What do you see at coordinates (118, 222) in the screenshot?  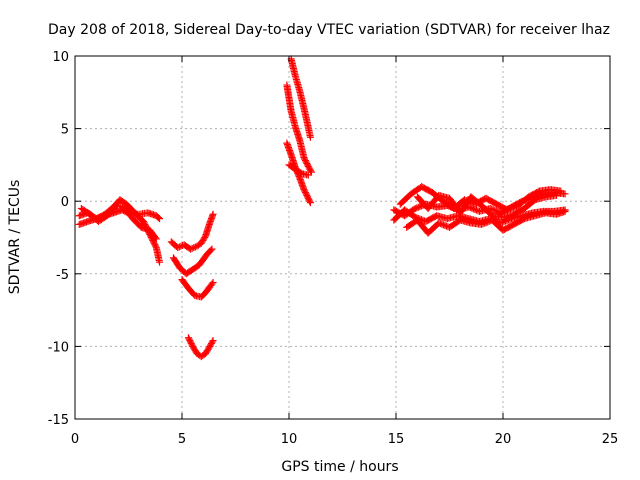 I see `series-track-1c` at bounding box center [118, 222].